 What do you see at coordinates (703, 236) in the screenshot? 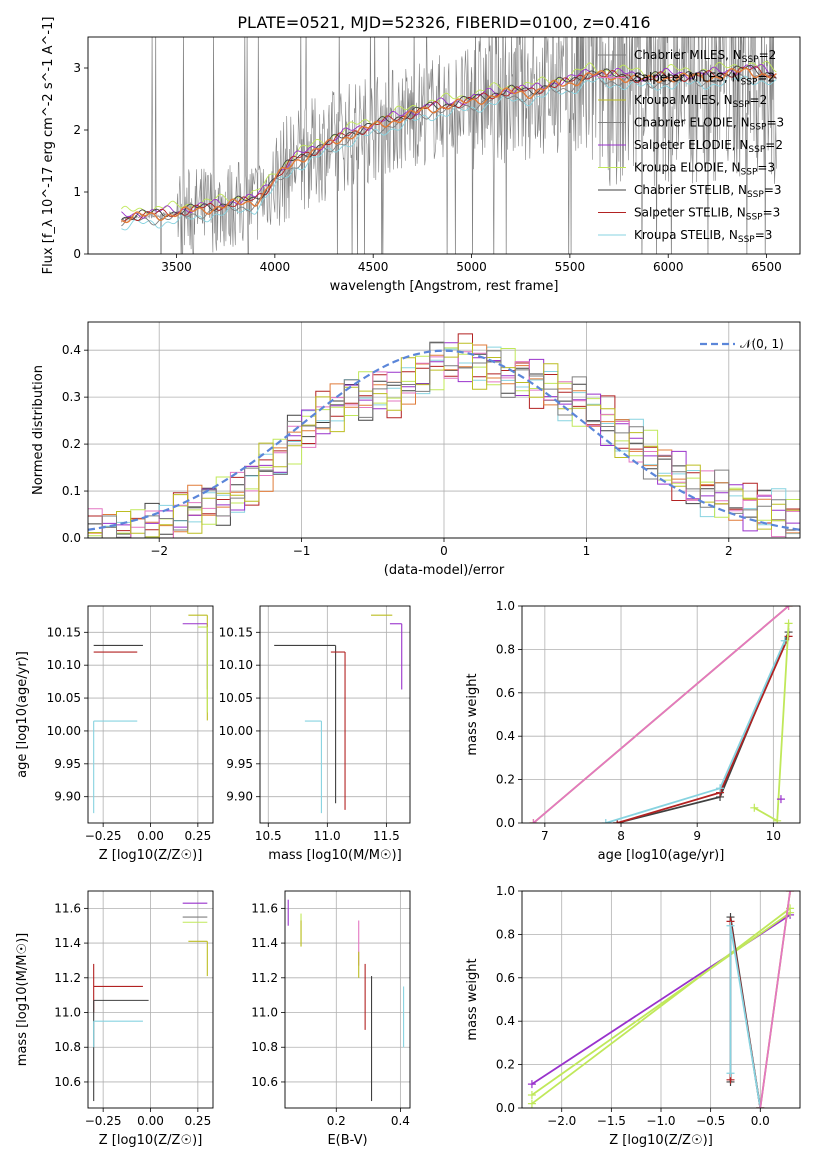
I see `legend-entry: Kroupa STELIB, NSSP=3` at bounding box center [703, 236].